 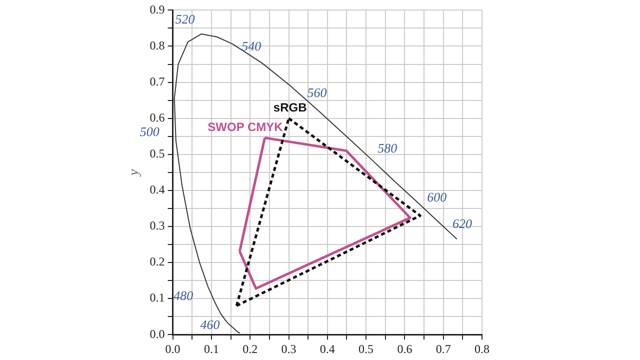 What do you see at coordinates (157, 45) in the screenshot?
I see `y-tick-label: 0.8` at bounding box center [157, 45].